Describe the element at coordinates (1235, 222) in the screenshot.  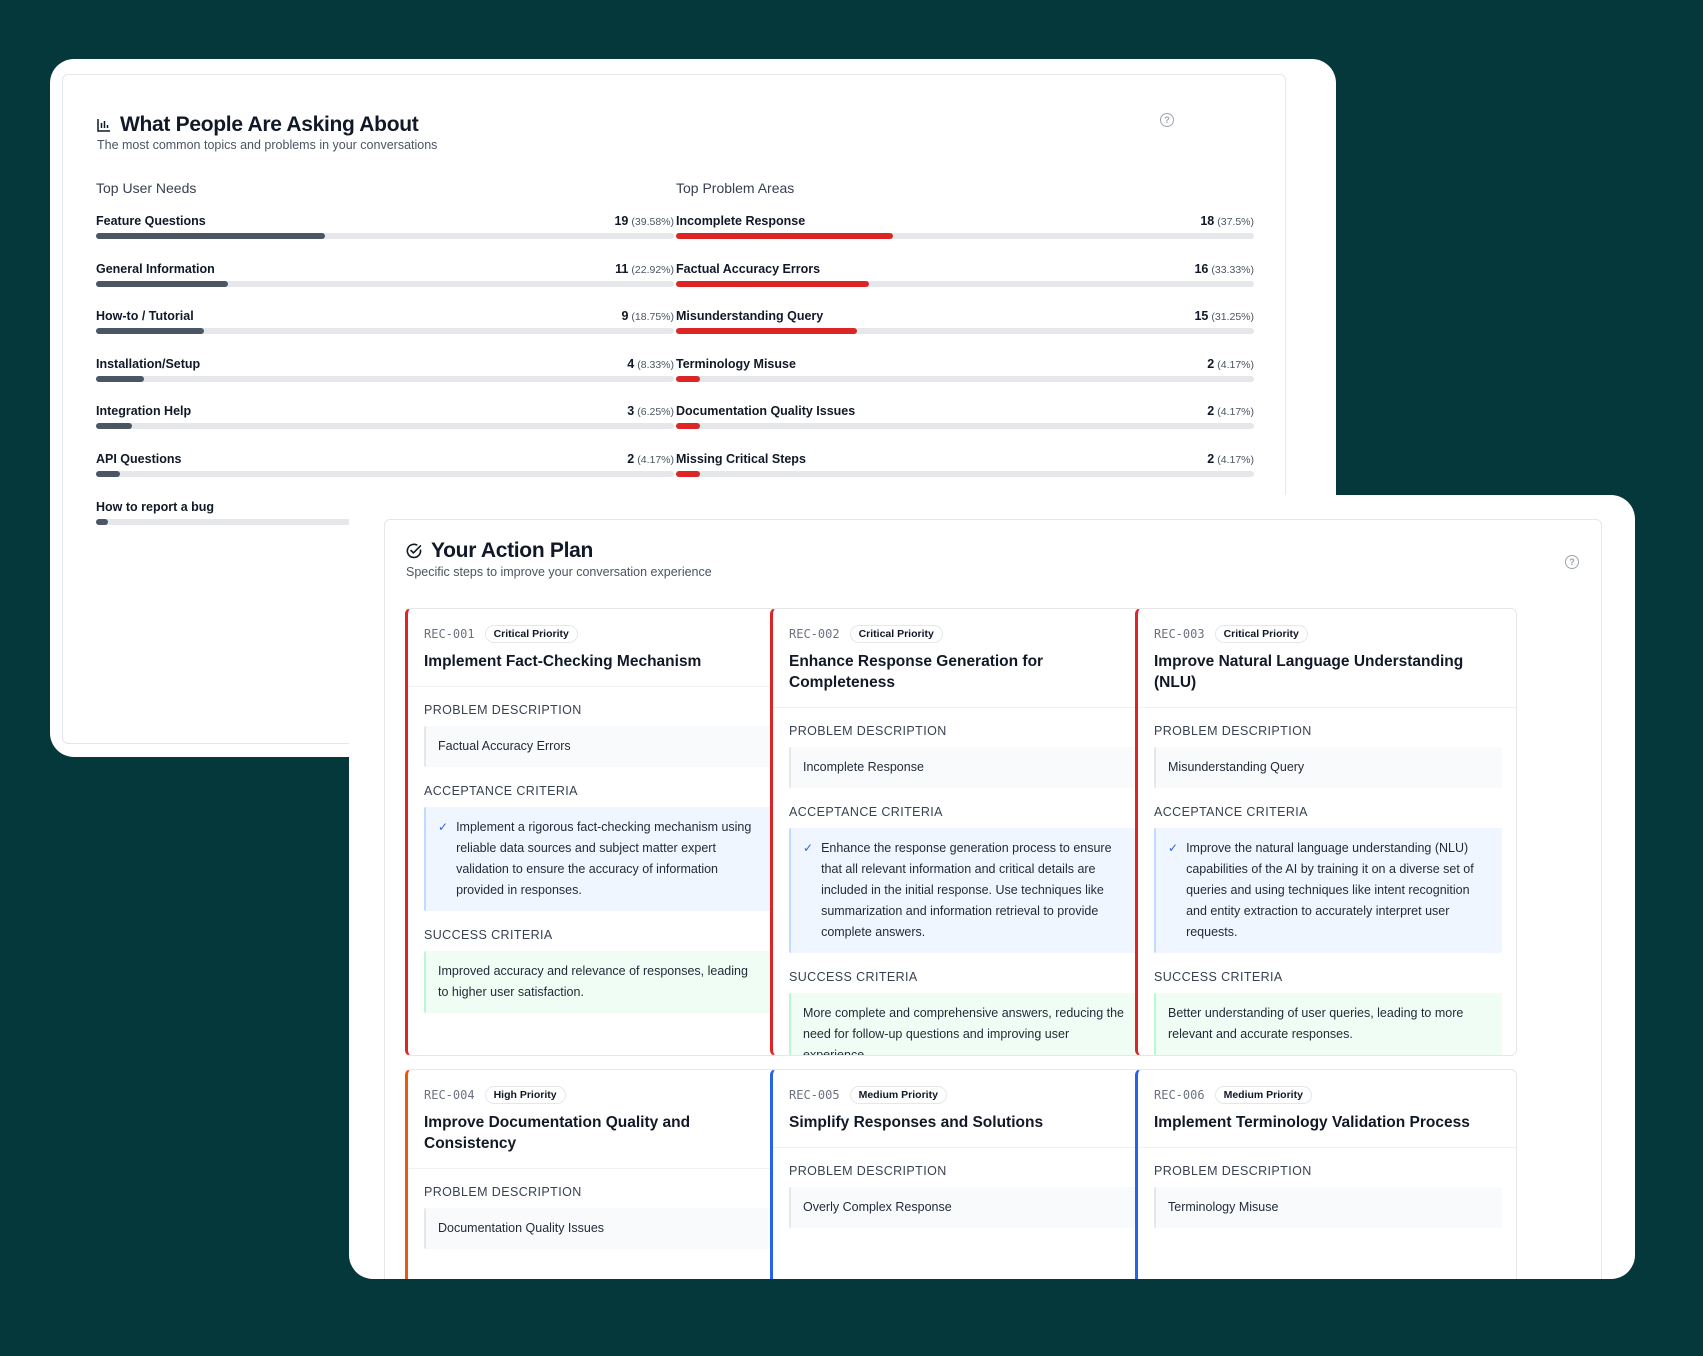
I see `stat-percent: (37.5%)` at that location.